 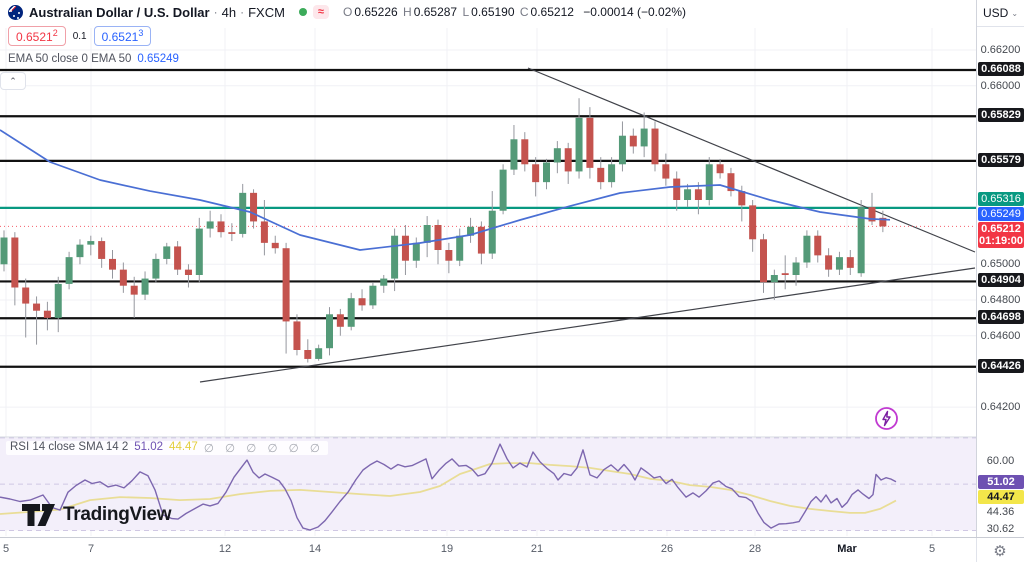 I want to click on price-level-badge: 0.64698, so click(x=1001, y=317).